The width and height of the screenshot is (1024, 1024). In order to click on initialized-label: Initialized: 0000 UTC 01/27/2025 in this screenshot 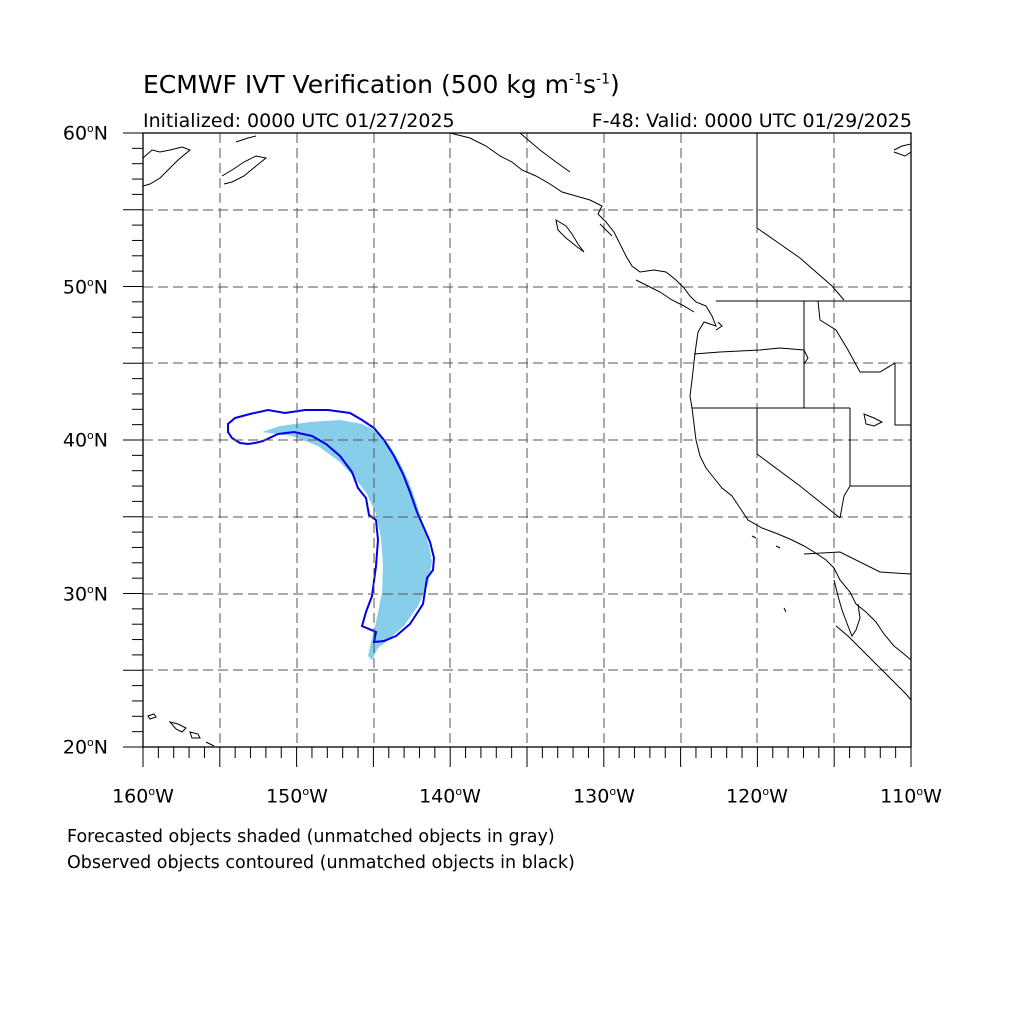, I will do `click(299, 121)`.